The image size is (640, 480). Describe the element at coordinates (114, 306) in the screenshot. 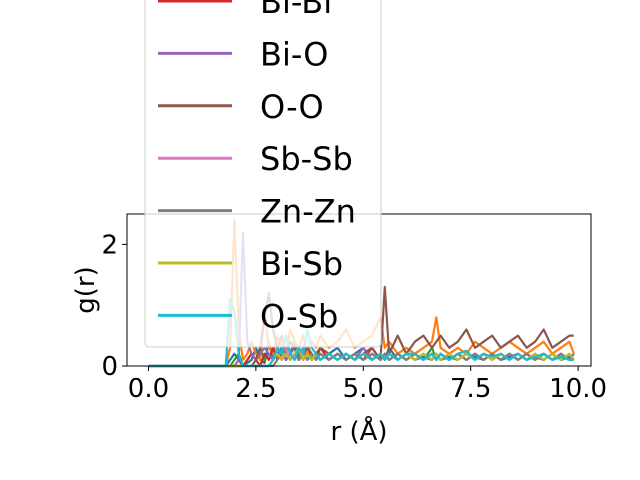

I see `y-axis-ticks: 02` at that location.